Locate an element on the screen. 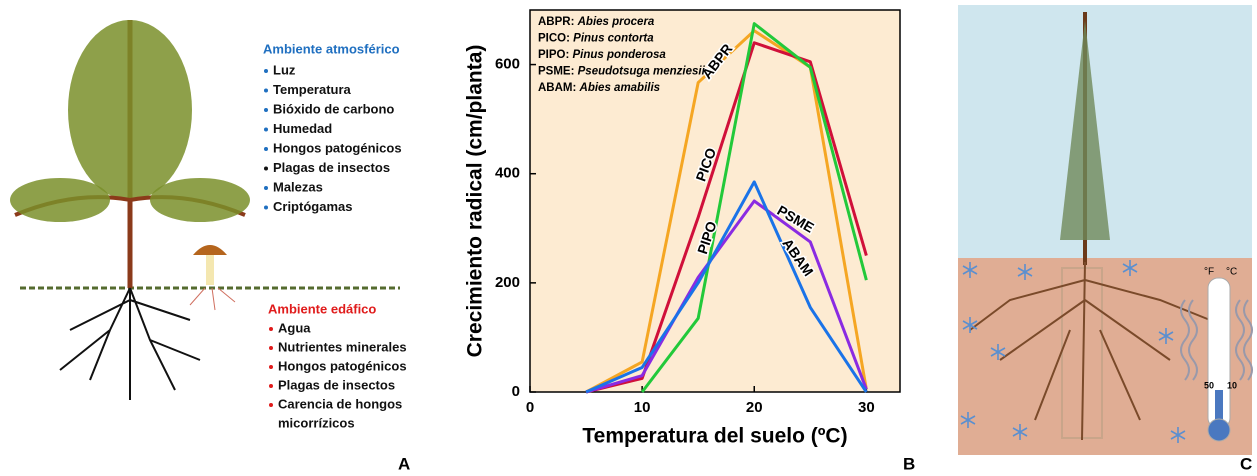  list-item: Agua is located at coordinates (294, 327).